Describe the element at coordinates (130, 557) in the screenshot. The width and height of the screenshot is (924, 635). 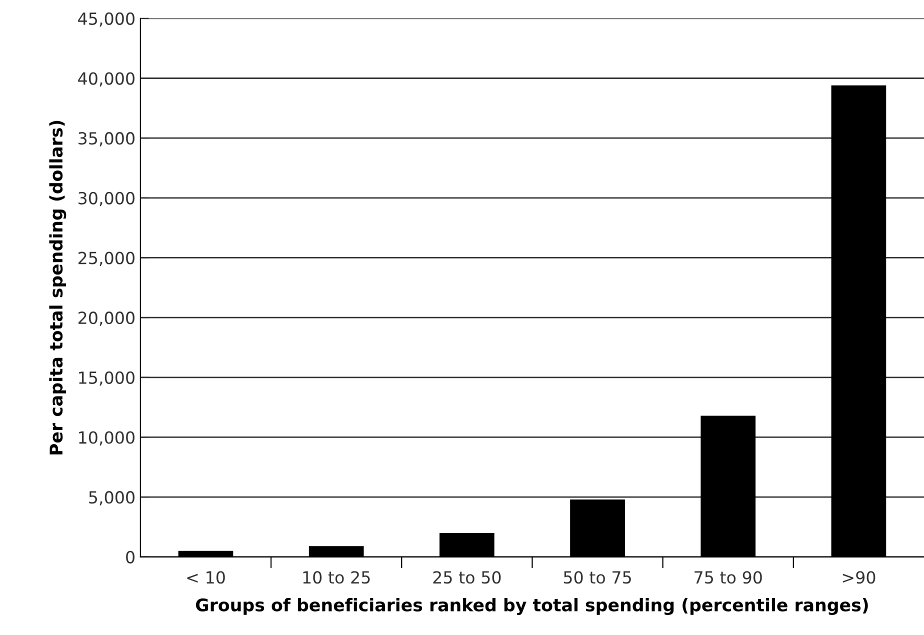
I see `y-tick-label: 0` at that location.